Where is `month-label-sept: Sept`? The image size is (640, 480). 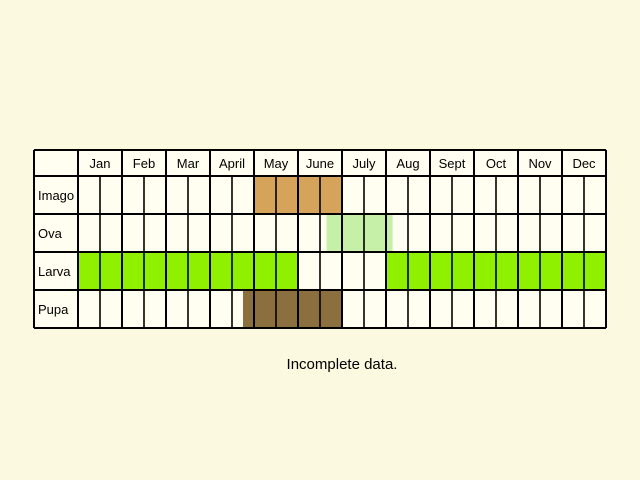
month-label-sept: Sept is located at coordinates (452, 163).